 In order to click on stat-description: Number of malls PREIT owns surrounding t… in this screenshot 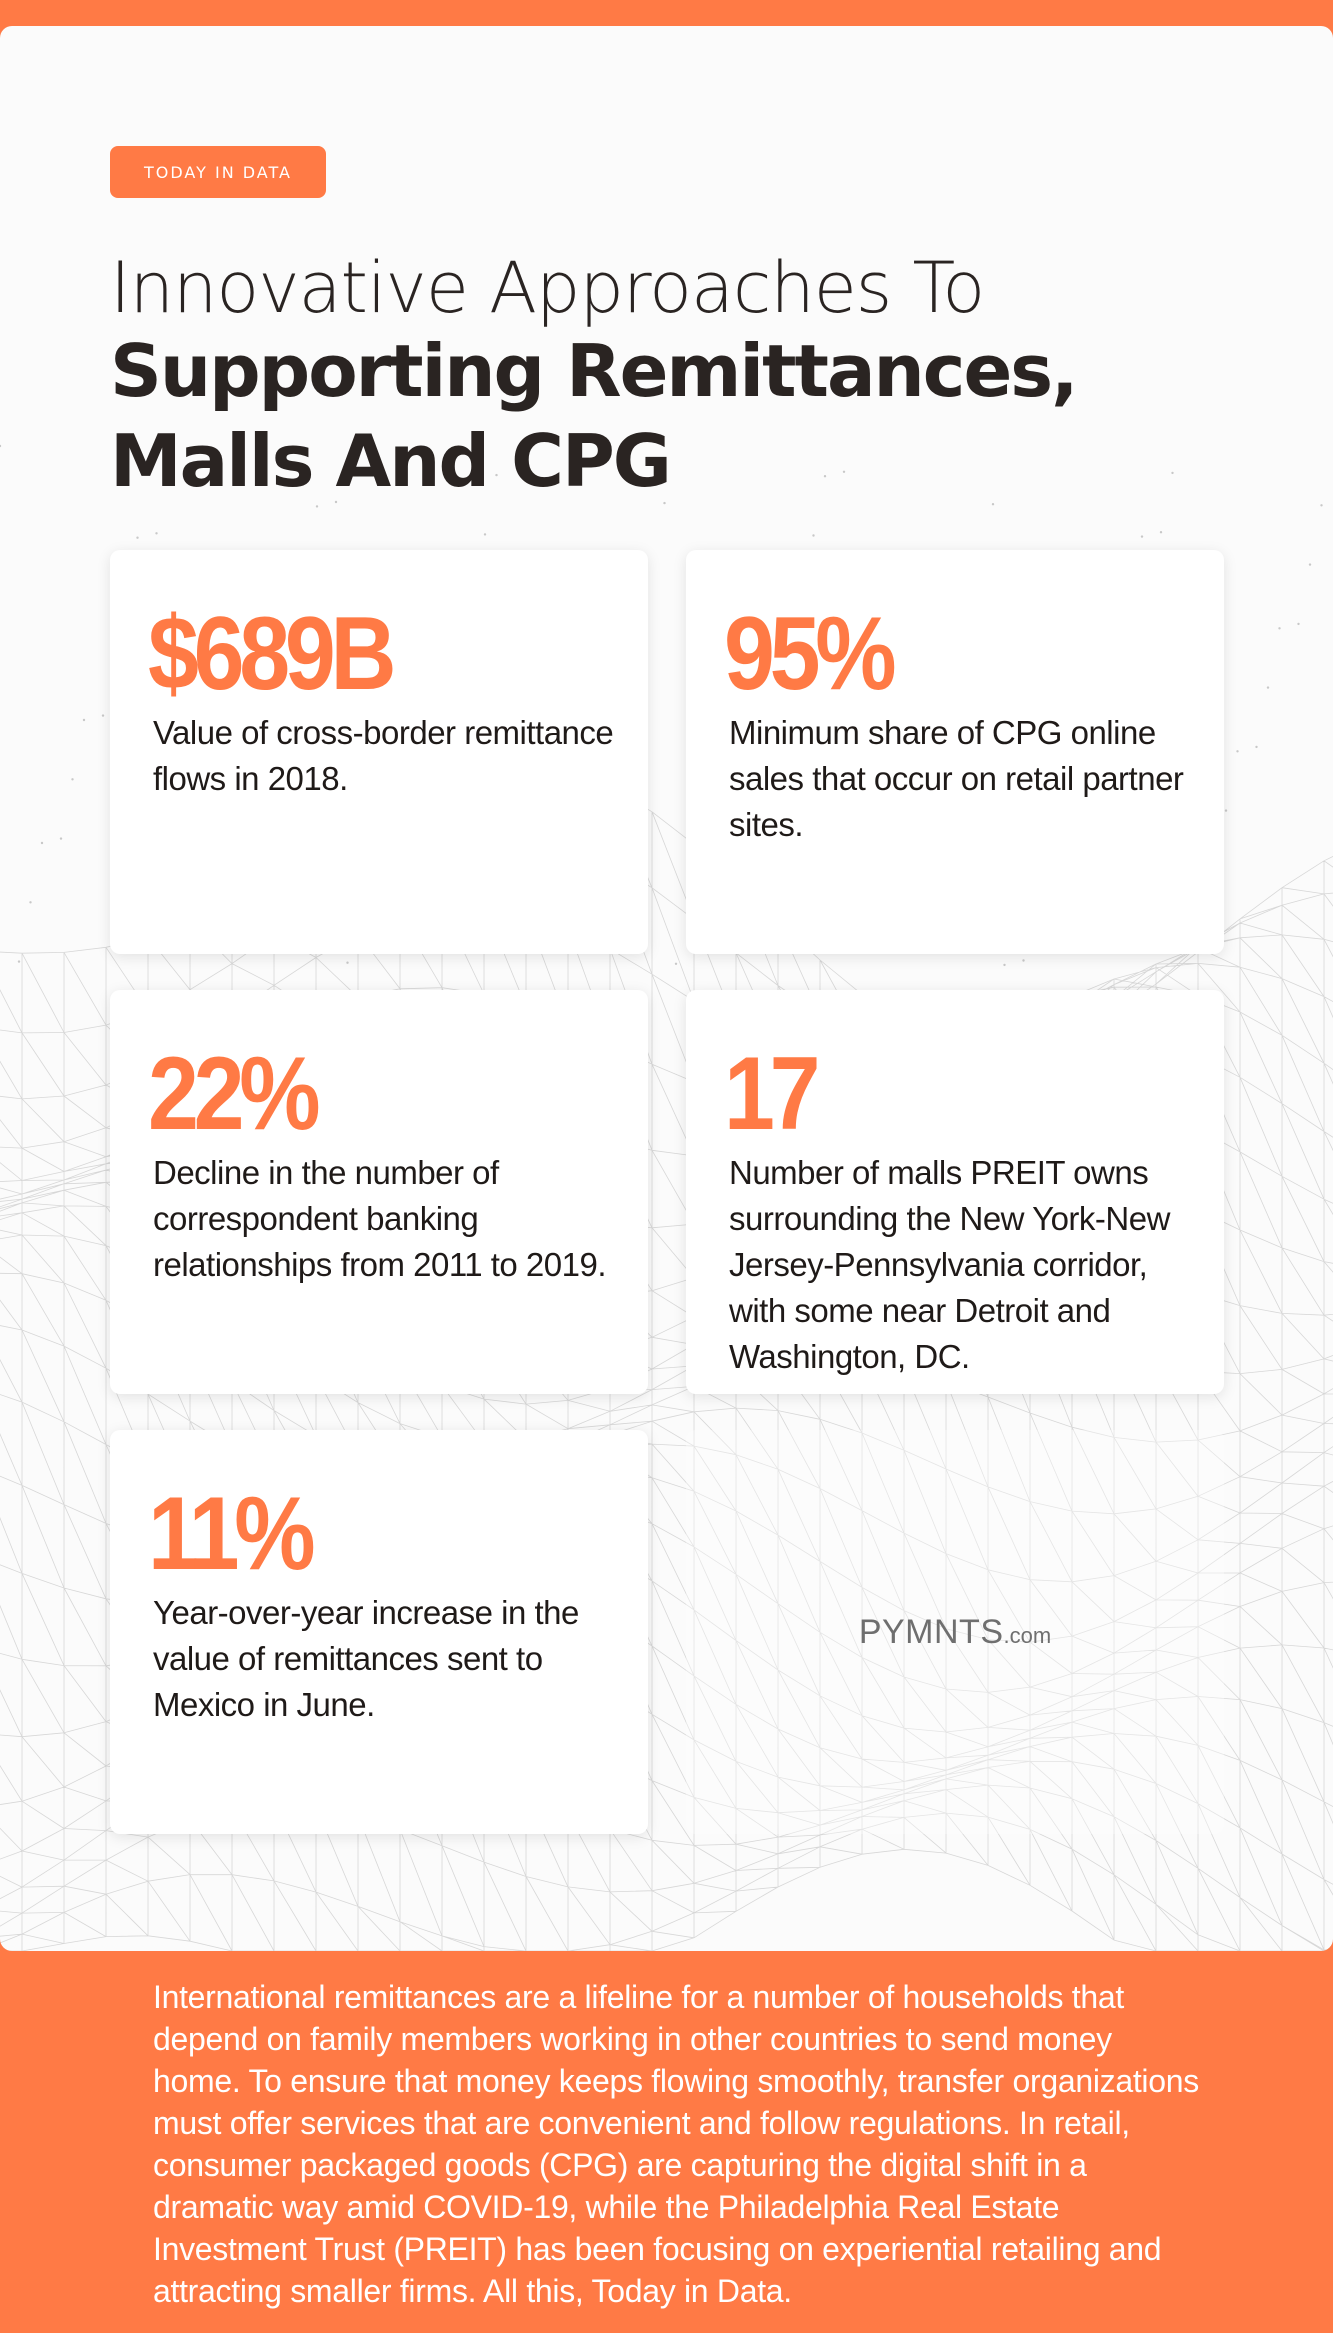, I will do `click(949, 1264)`.